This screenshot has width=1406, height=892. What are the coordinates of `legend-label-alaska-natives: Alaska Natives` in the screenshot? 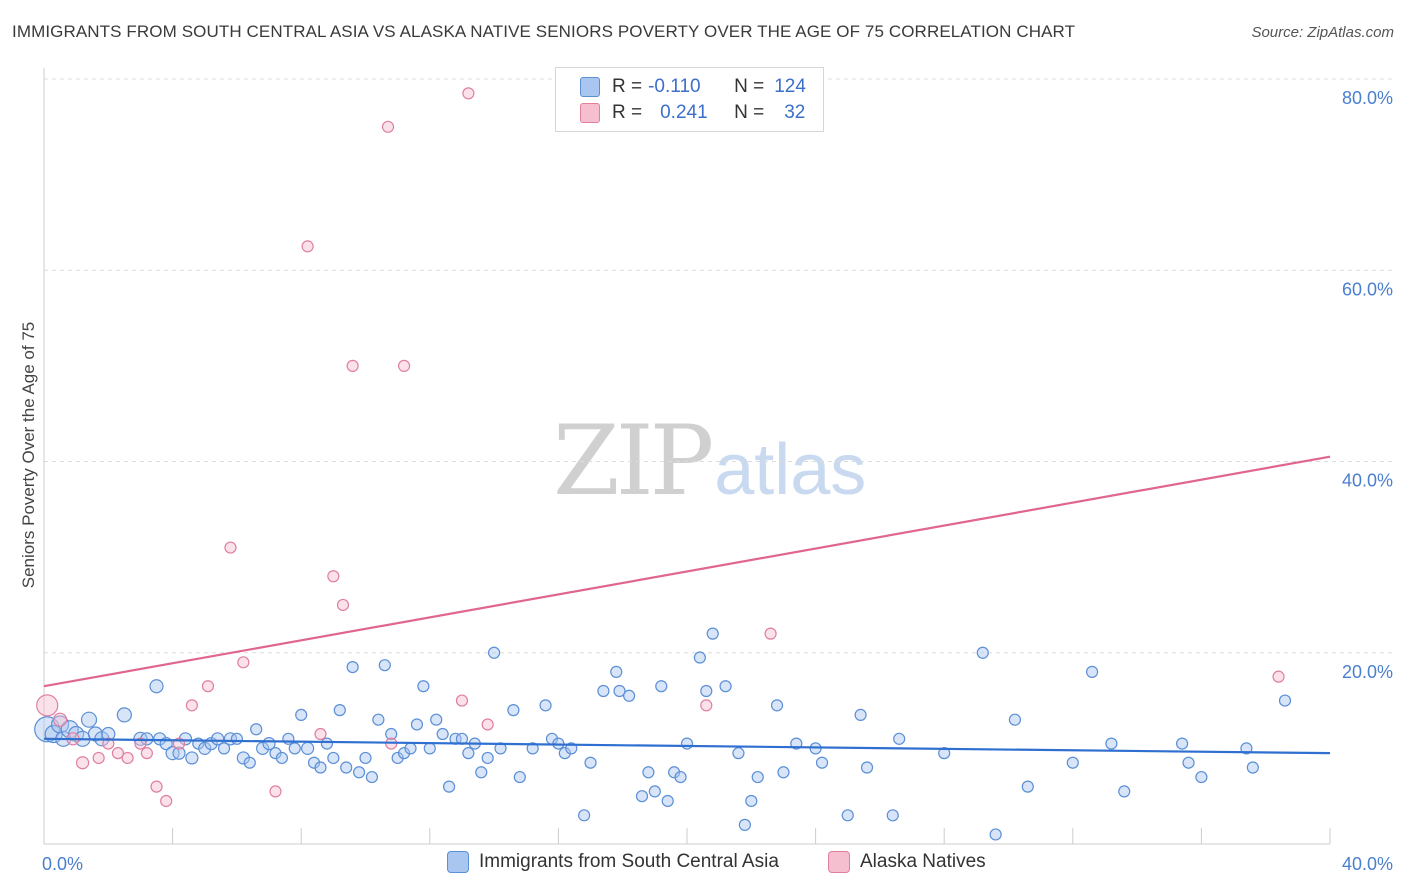 It's located at (923, 861).